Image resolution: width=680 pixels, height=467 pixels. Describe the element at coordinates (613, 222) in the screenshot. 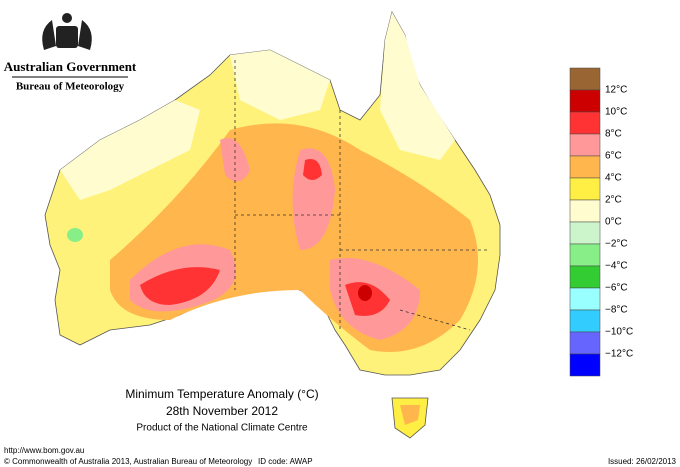

I see `legend-label: 0°C` at that location.